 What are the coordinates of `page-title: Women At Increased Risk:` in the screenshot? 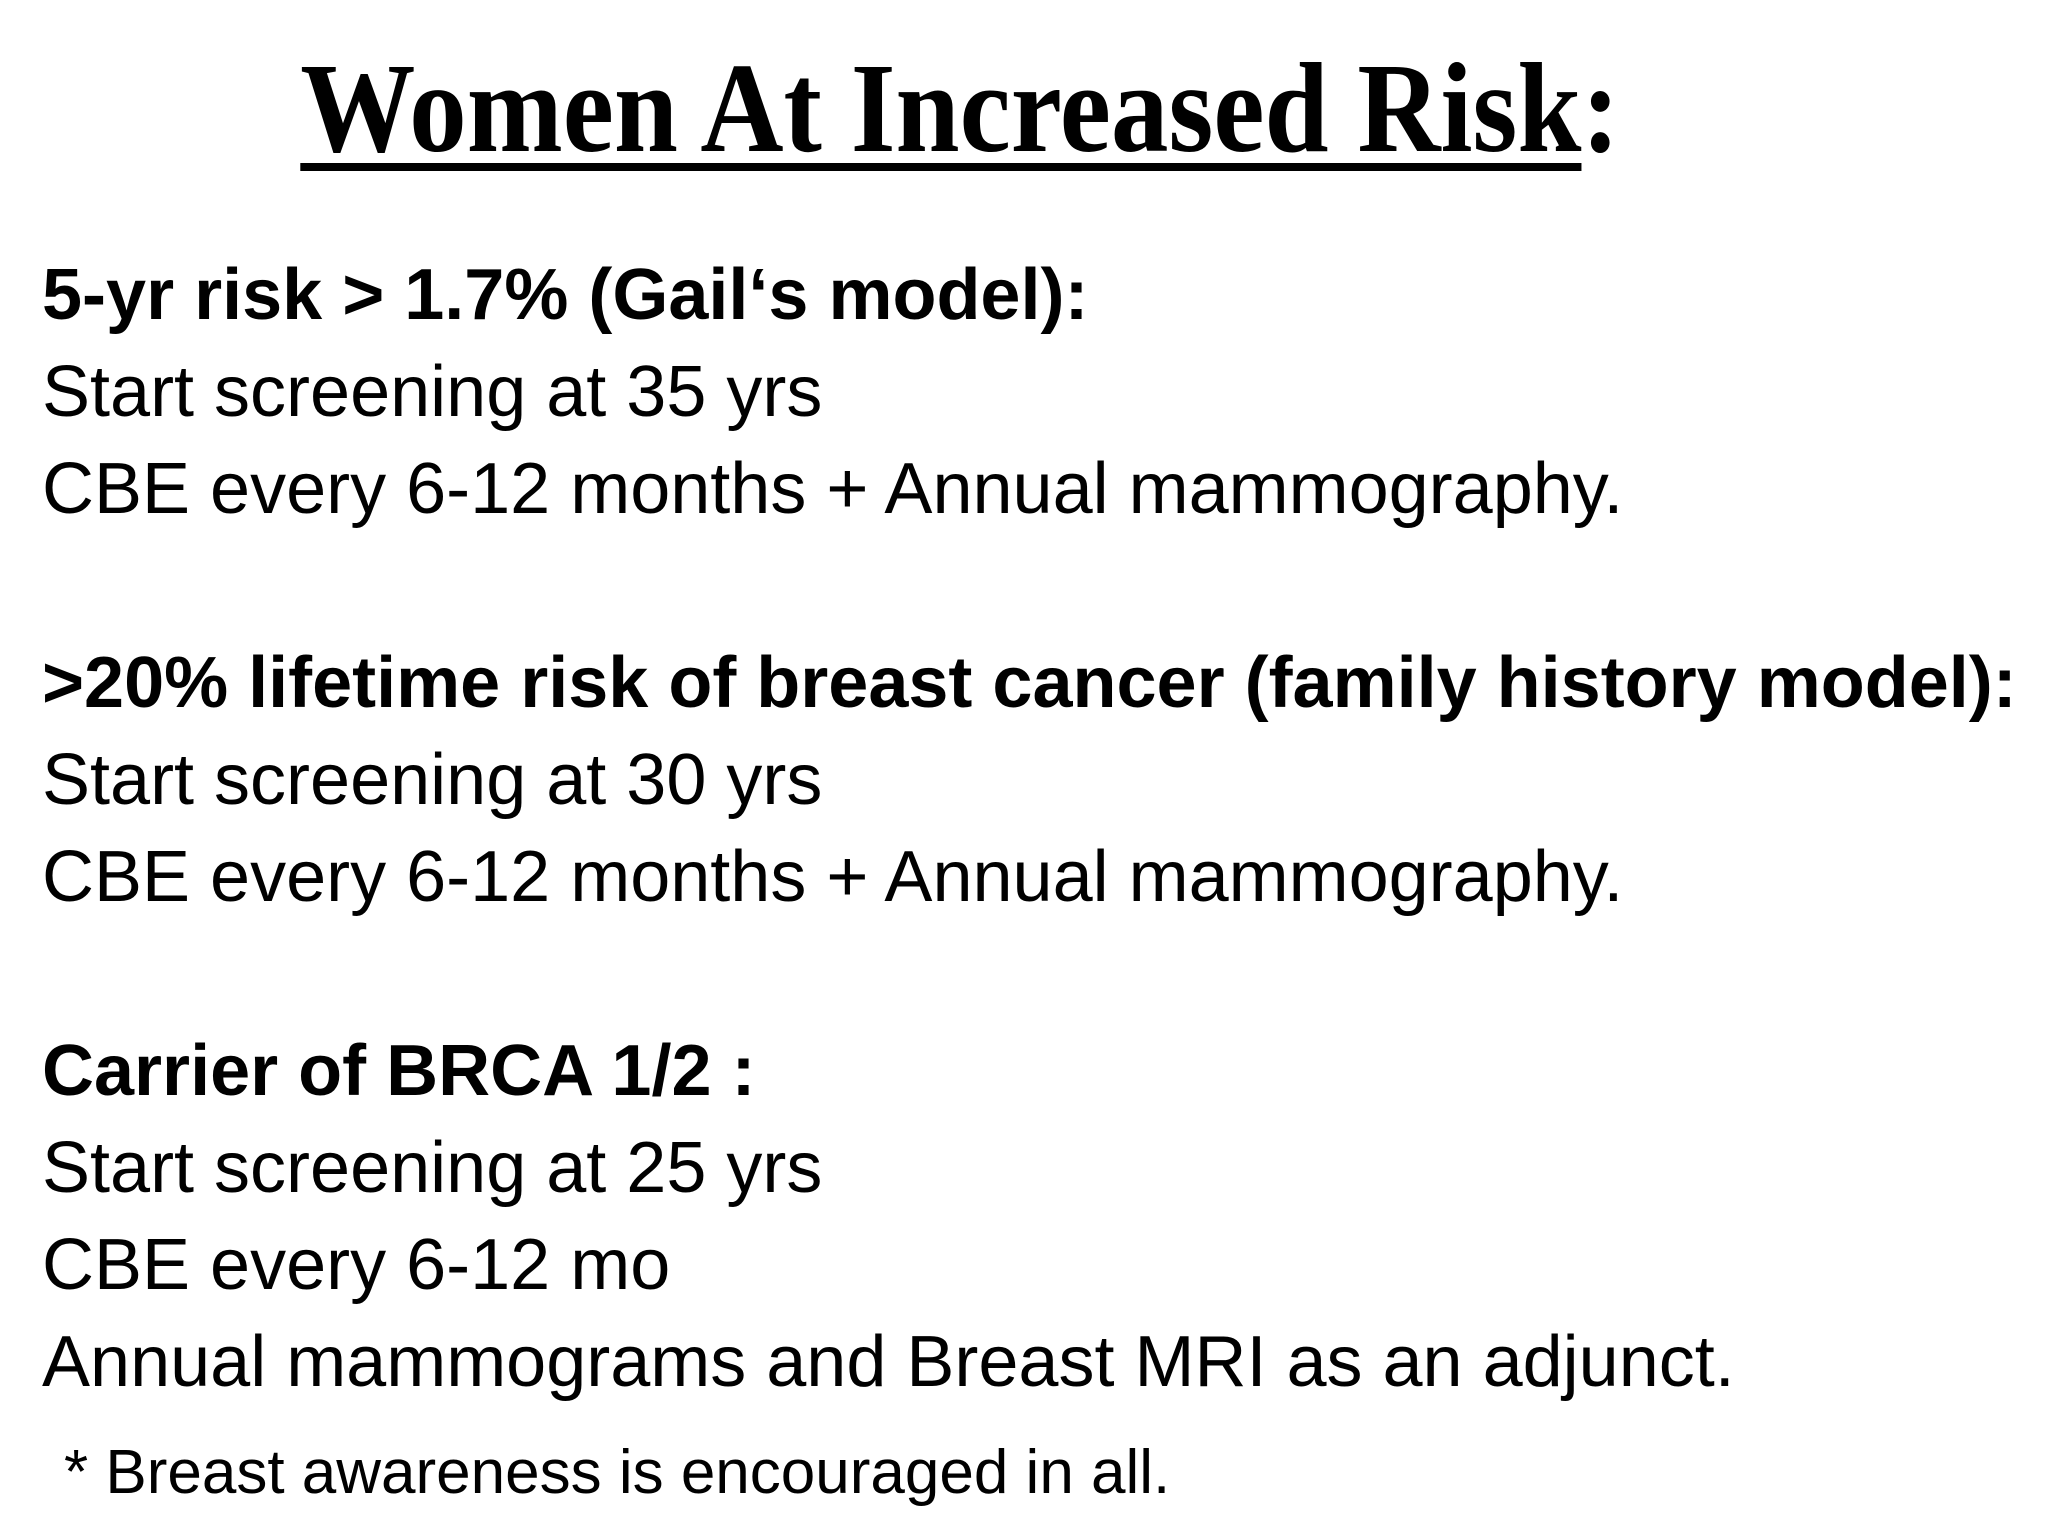 It's located at (960, 108).